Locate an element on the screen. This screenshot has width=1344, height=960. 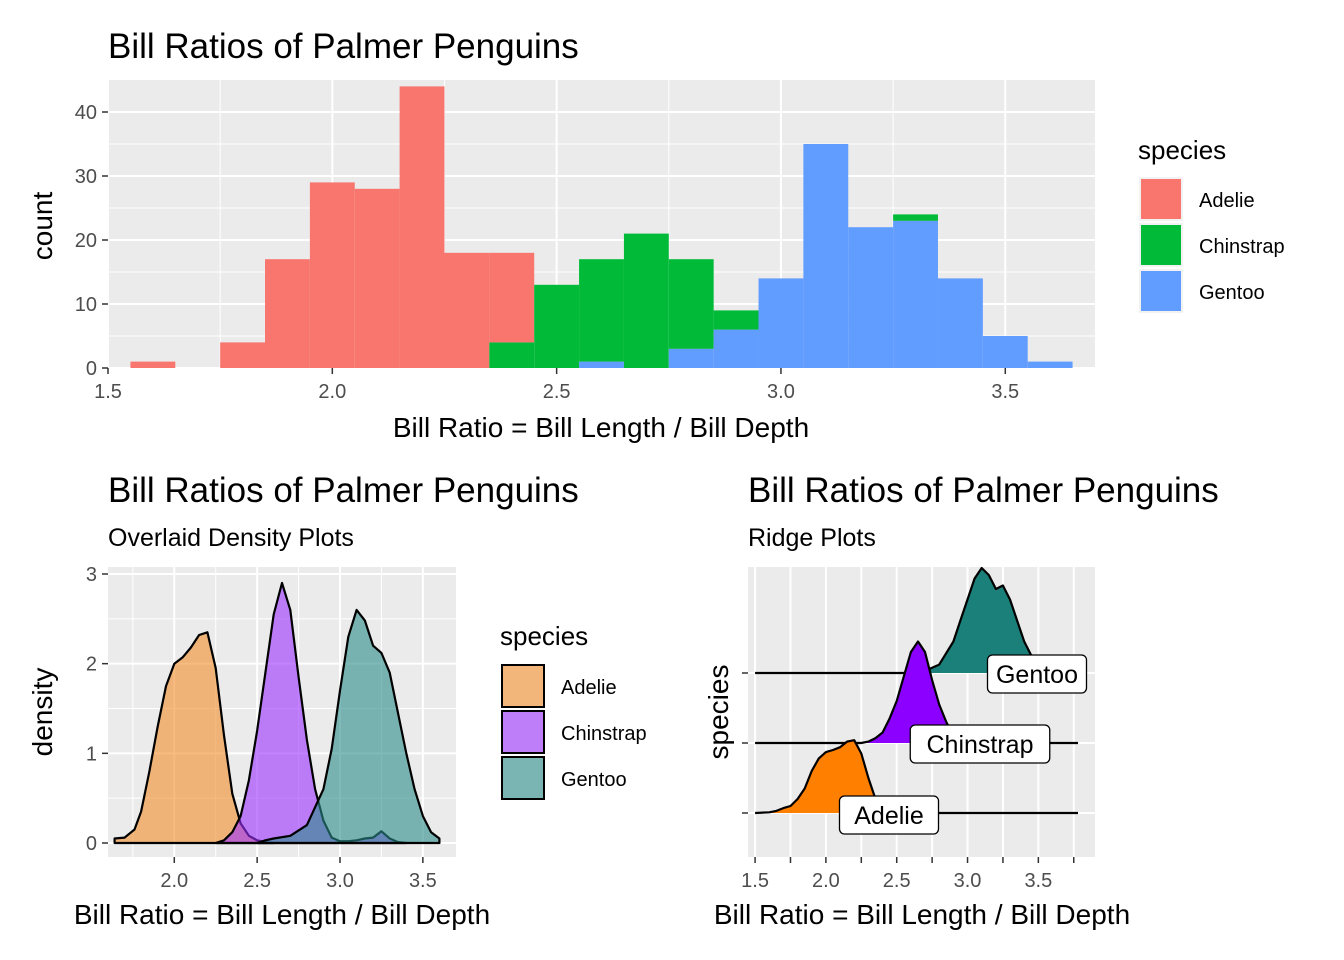
histogram-x-ticks: 1.5 2.0 2.5 3.0 3.5 is located at coordinates (556, 385).